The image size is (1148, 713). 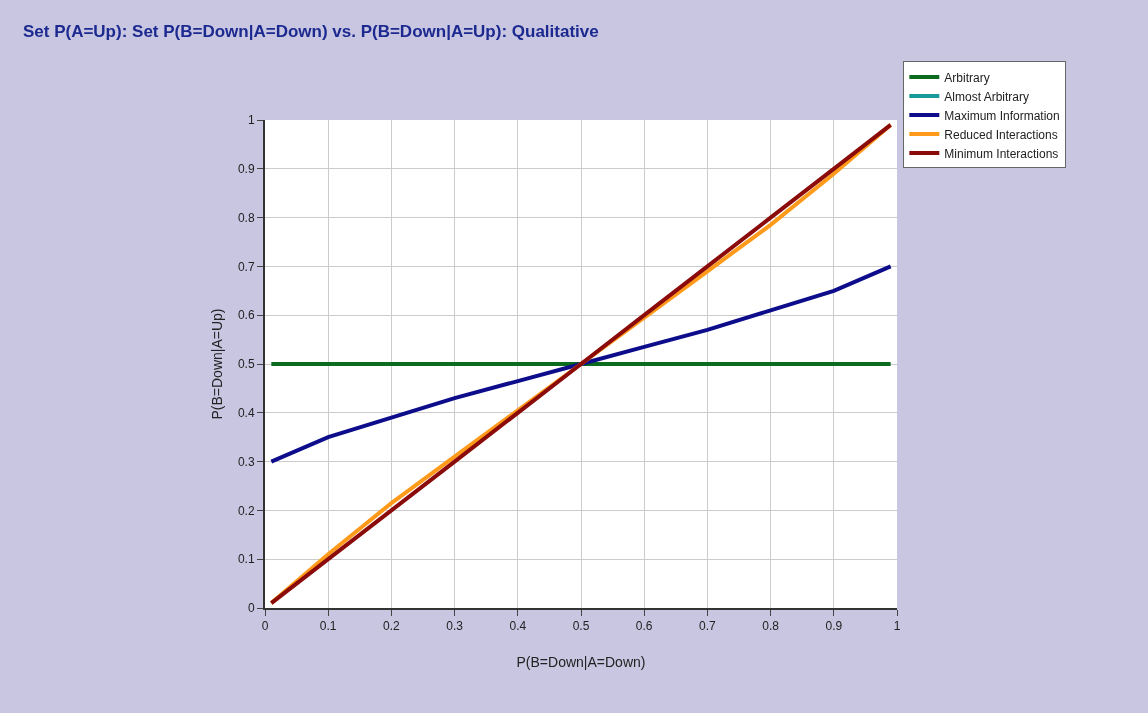 What do you see at coordinates (251, 608) in the screenshot?
I see `y-tick-label: 0` at bounding box center [251, 608].